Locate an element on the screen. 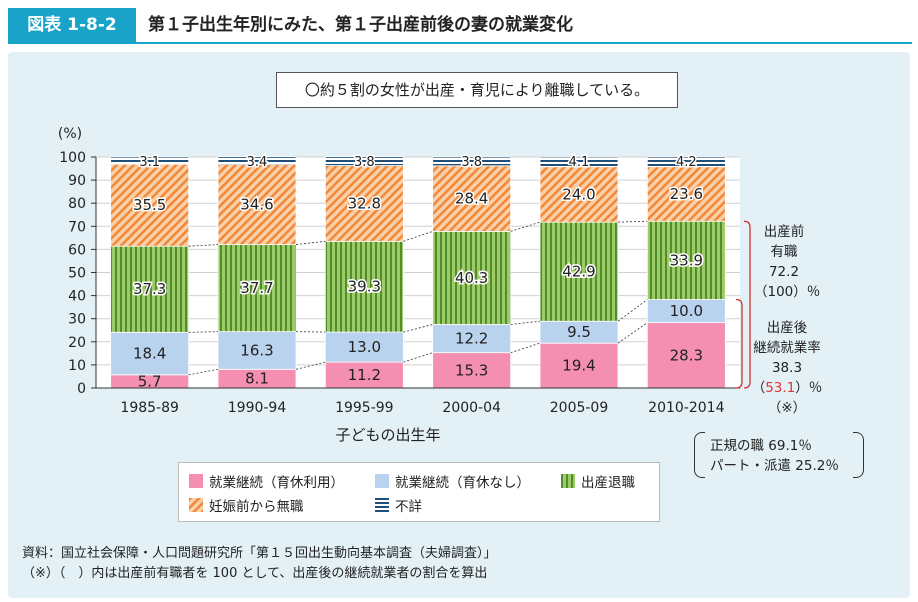  value-label: 23.6 is located at coordinates (686, 194).